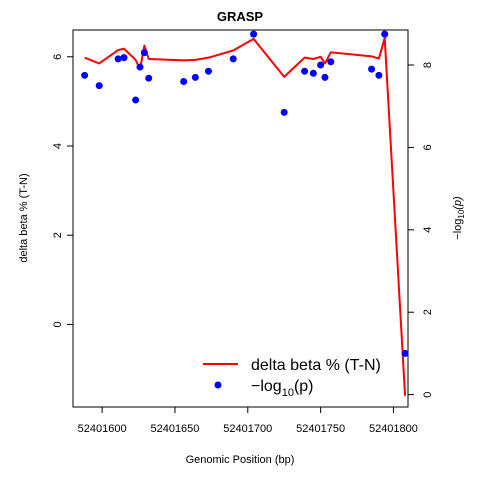 This screenshot has width=480, height=480. Describe the element at coordinates (62, 191) in the screenshot. I see `y-axis-left: 0 2 4 6` at that location.